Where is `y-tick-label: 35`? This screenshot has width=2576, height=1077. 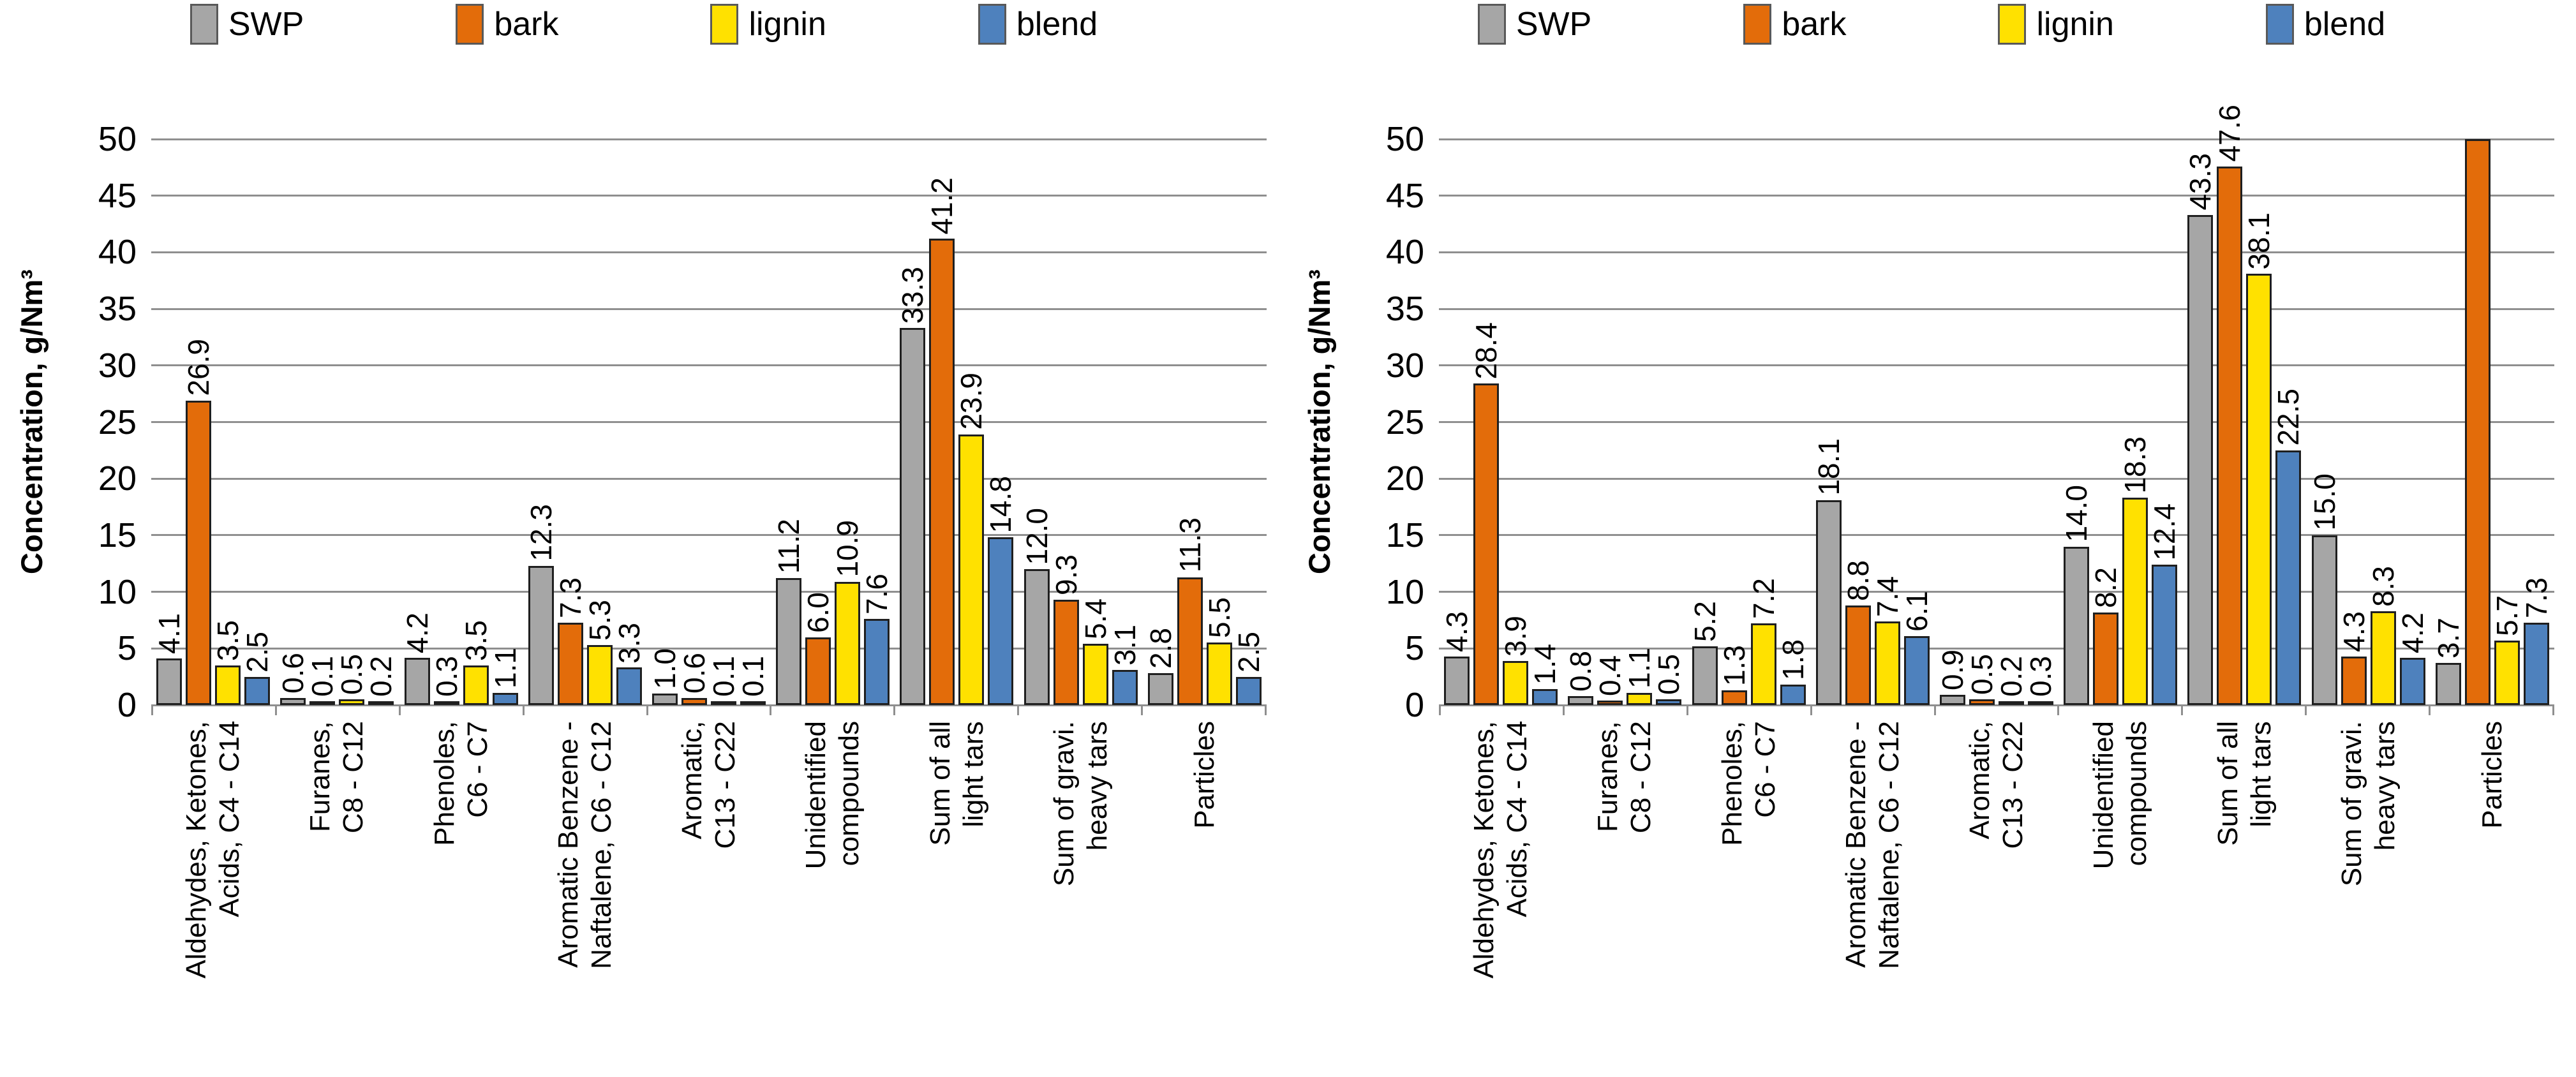 y-tick-label: 35 is located at coordinates (1404, 309).